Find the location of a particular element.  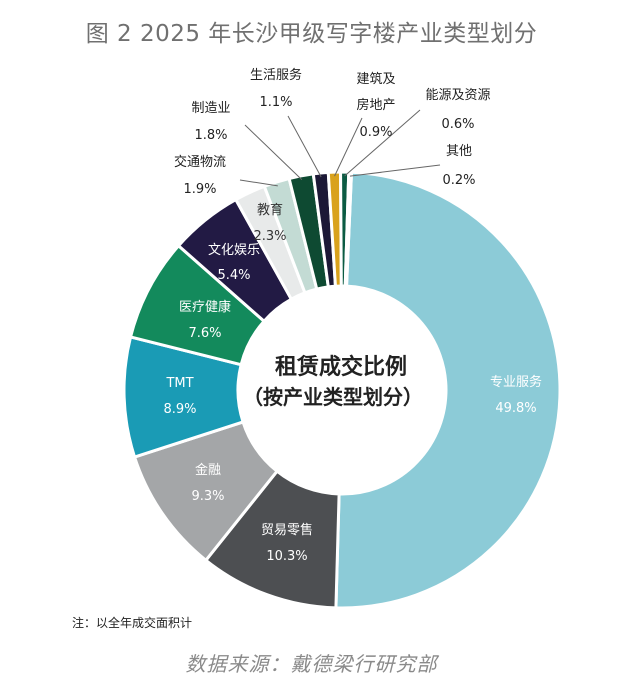

value-life-services: 1.1% is located at coordinates (275, 102).